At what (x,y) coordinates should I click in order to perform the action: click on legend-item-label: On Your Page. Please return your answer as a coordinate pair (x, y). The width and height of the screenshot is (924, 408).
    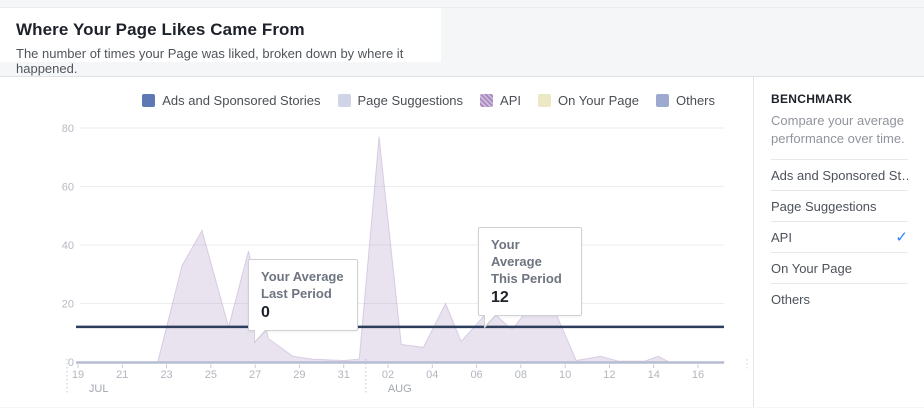
    Looking at the image, I should click on (598, 100).